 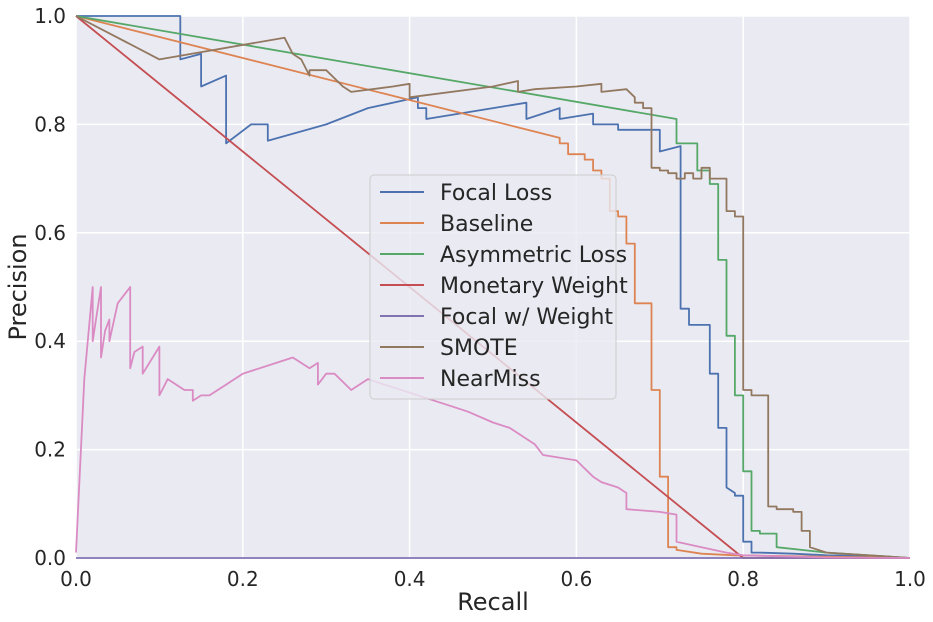 I want to click on legend-label: Baseline, so click(x=486, y=224).